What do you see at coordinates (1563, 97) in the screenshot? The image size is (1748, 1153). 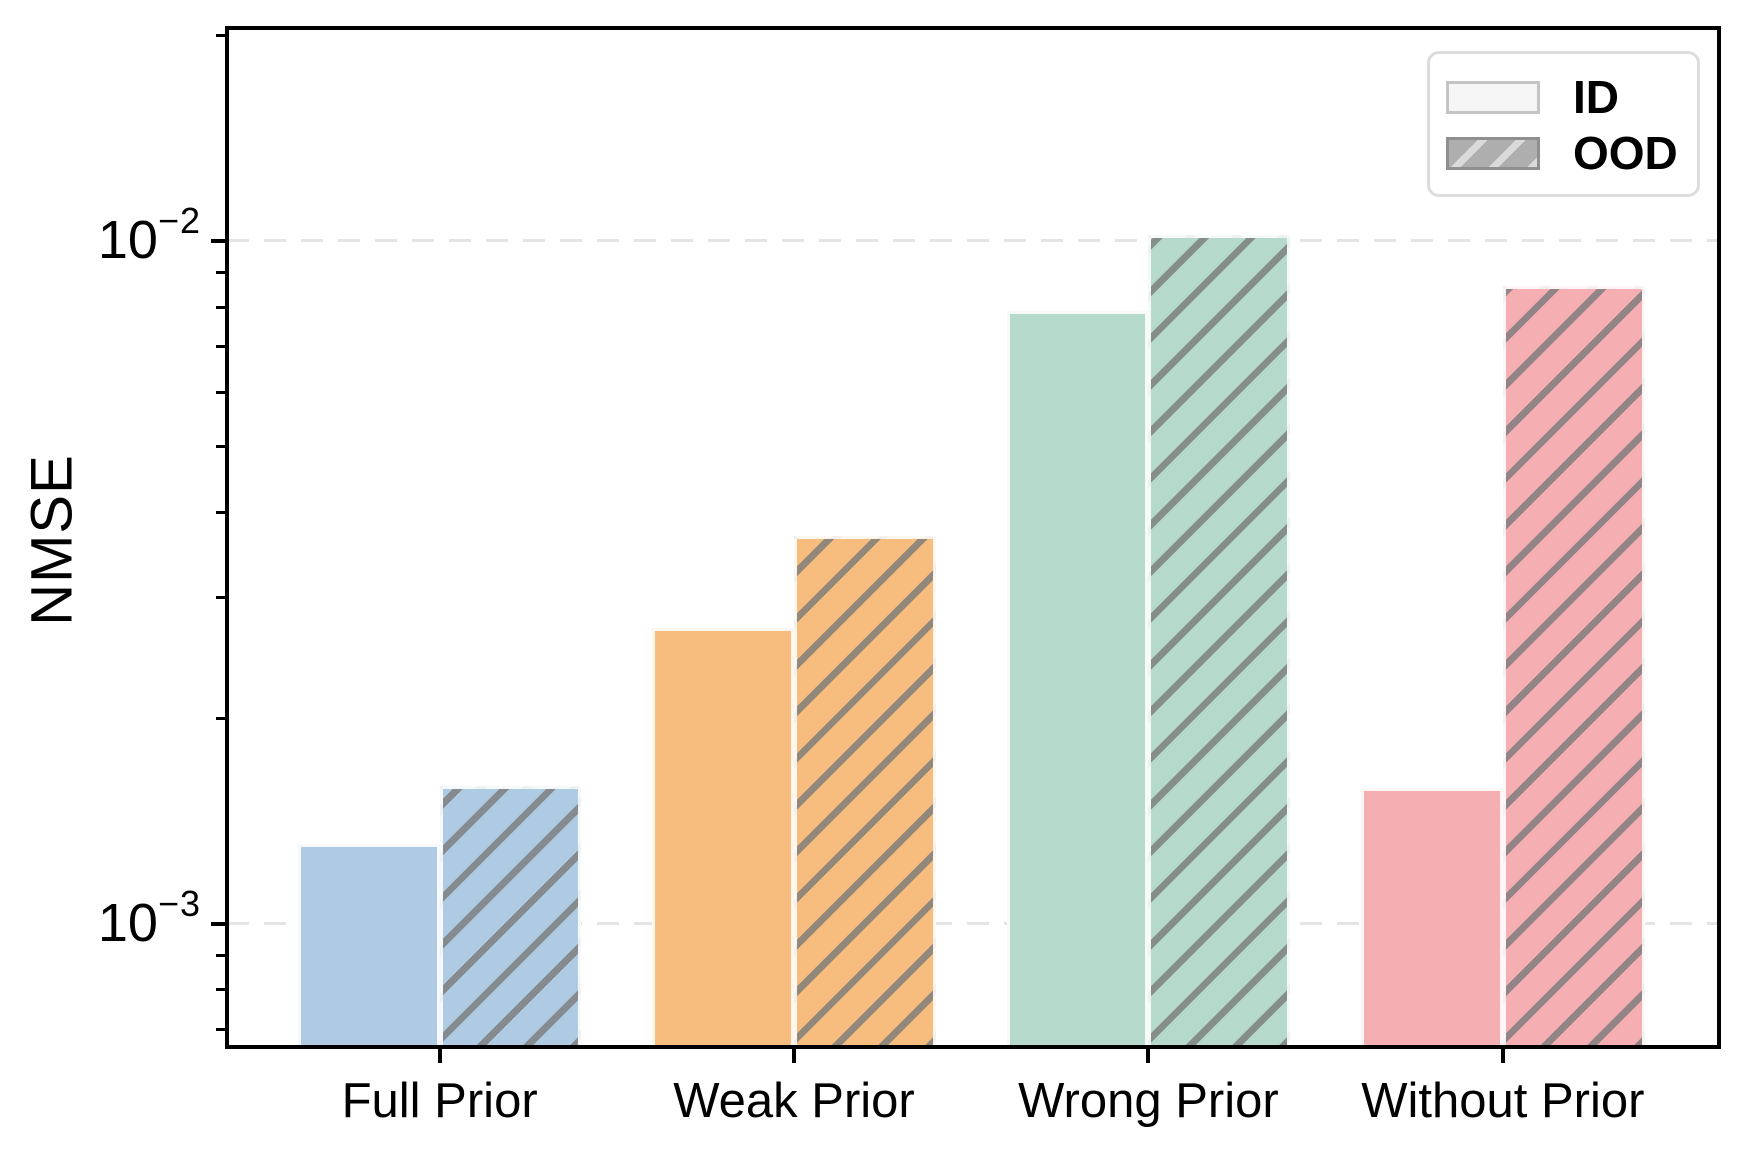 I see `legend-row-id: ID` at bounding box center [1563, 97].